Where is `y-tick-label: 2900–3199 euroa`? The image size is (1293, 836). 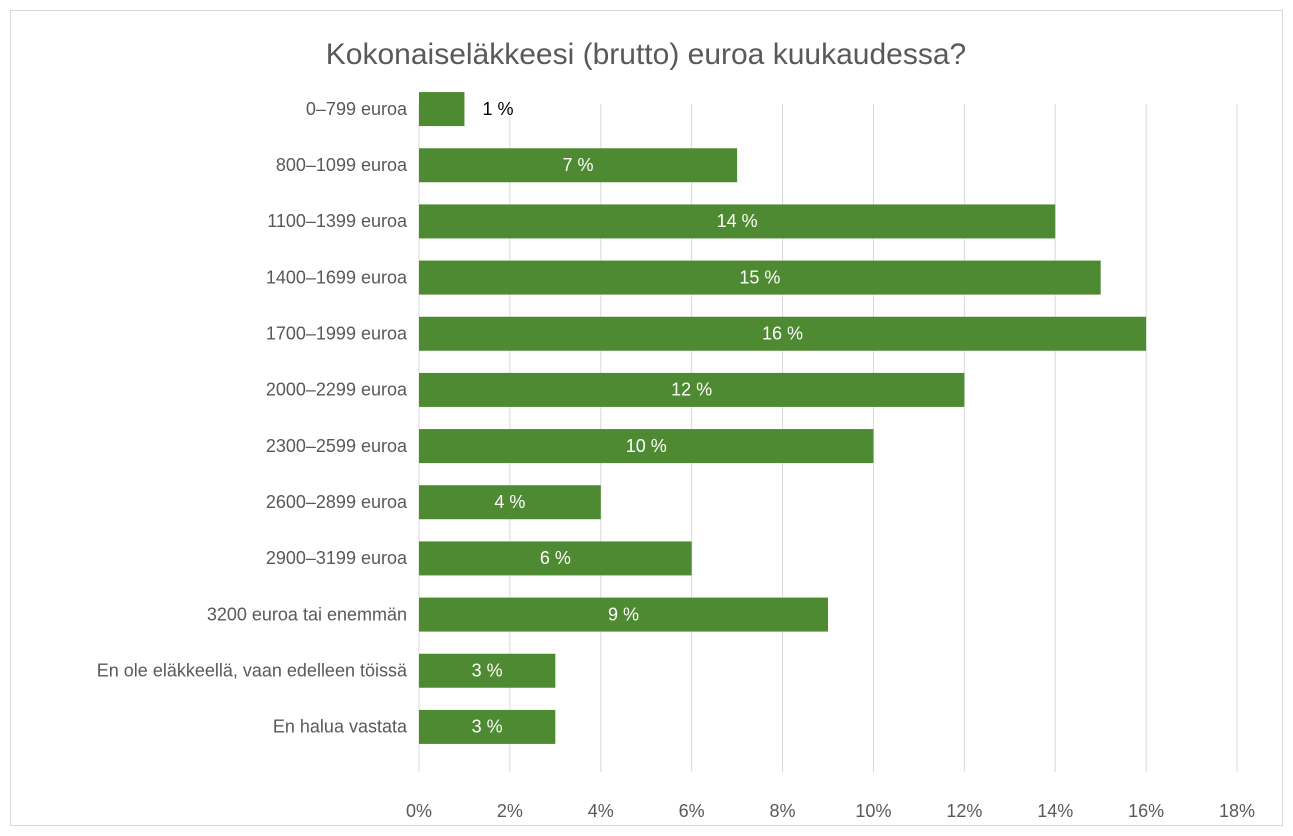 y-tick-label: 2900–3199 euroa is located at coordinates (337, 558).